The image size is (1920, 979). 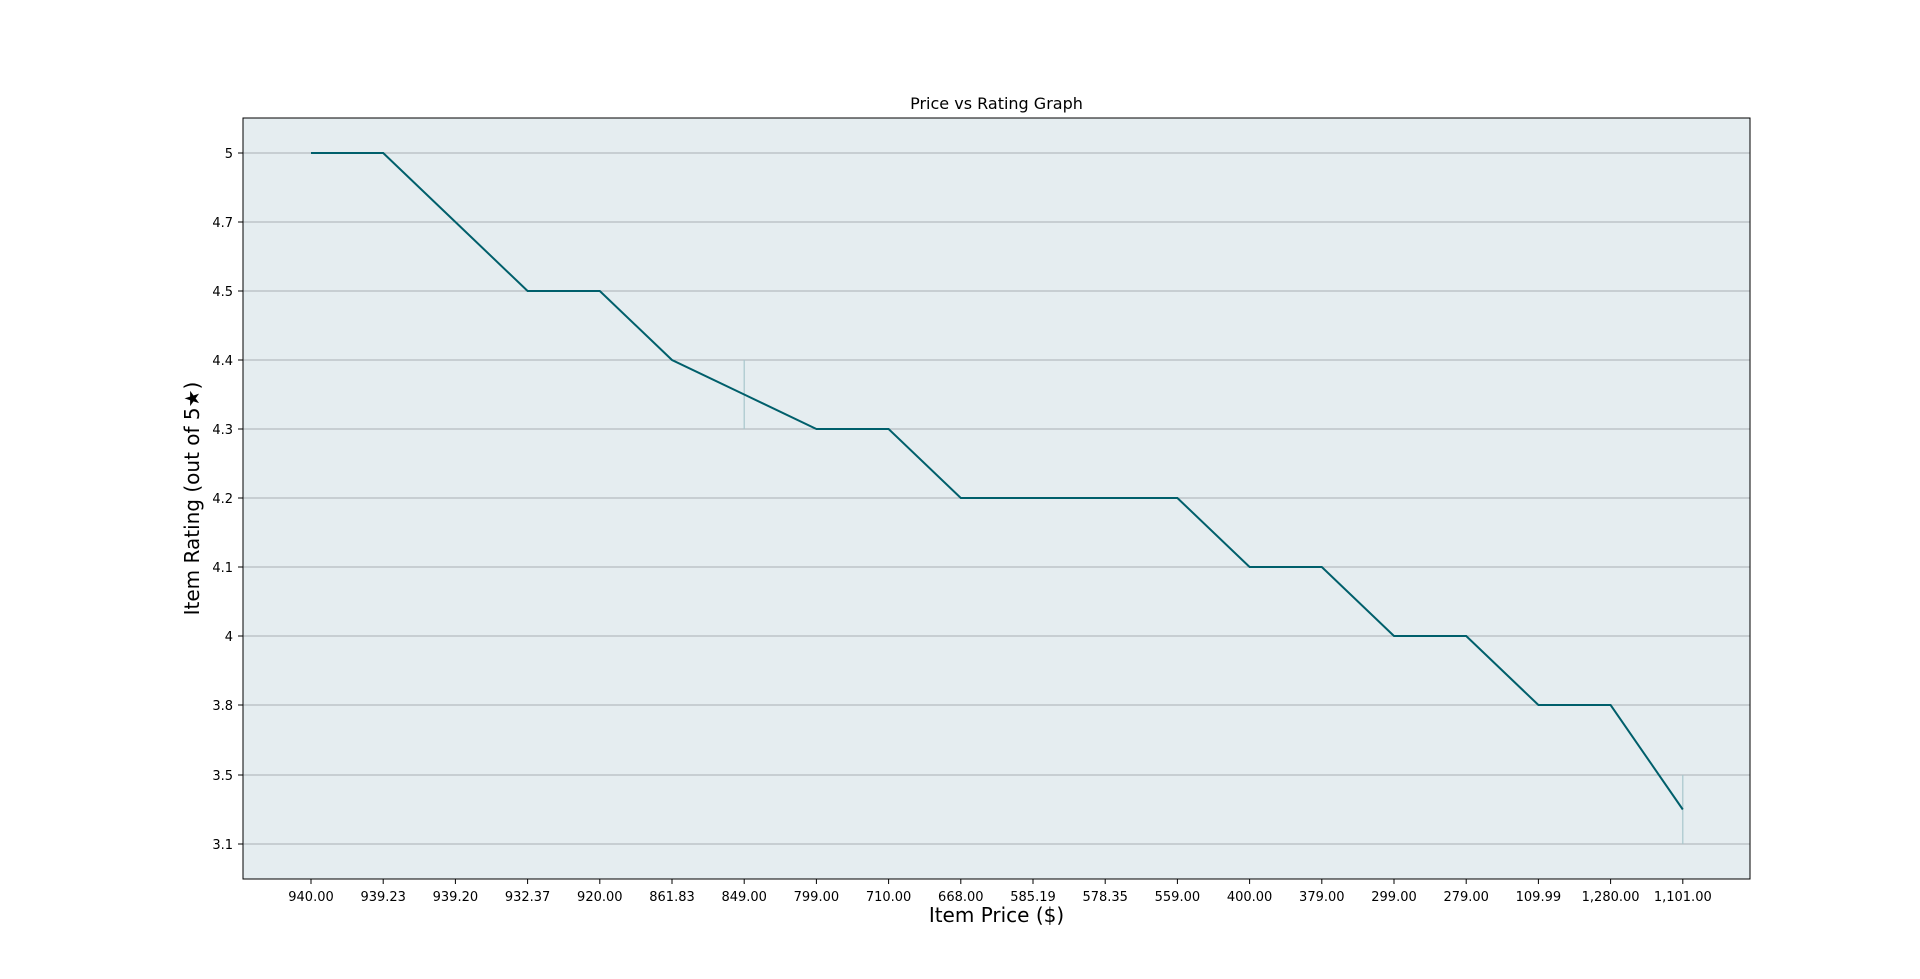 What do you see at coordinates (1683, 897) in the screenshot?
I see `x-tick-label: 1,101.00` at bounding box center [1683, 897].